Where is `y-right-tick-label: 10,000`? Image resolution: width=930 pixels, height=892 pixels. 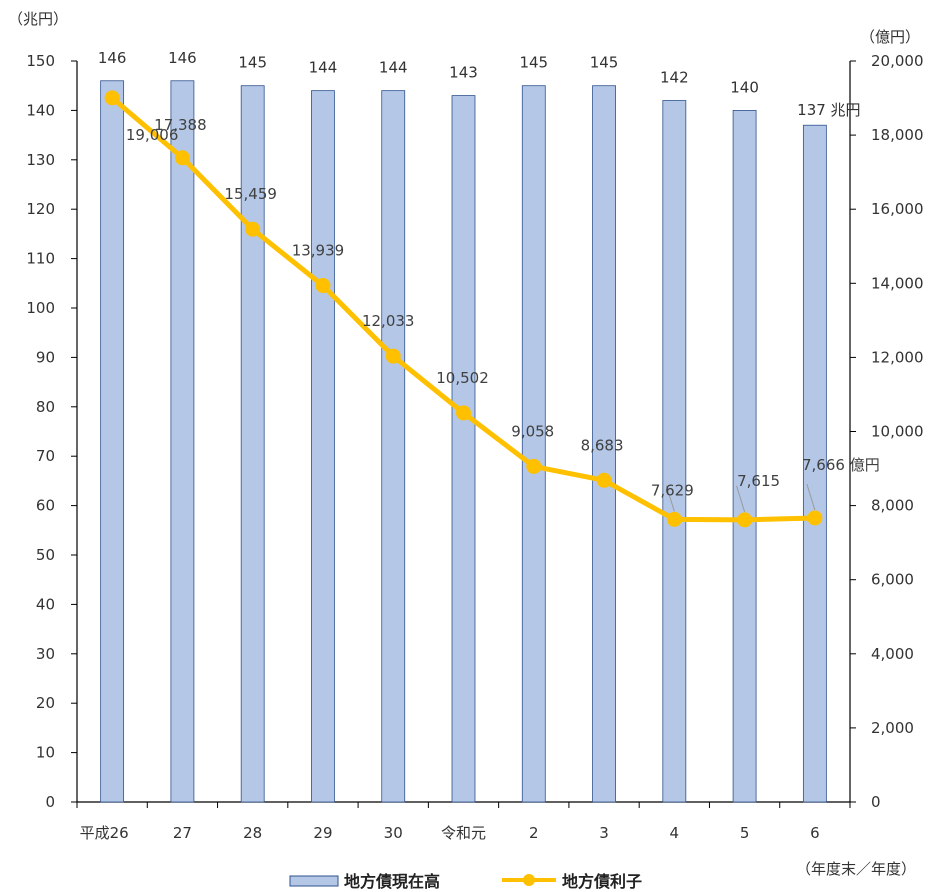 y-right-tick-label: 10,000 is located at coordinates (897, 432).